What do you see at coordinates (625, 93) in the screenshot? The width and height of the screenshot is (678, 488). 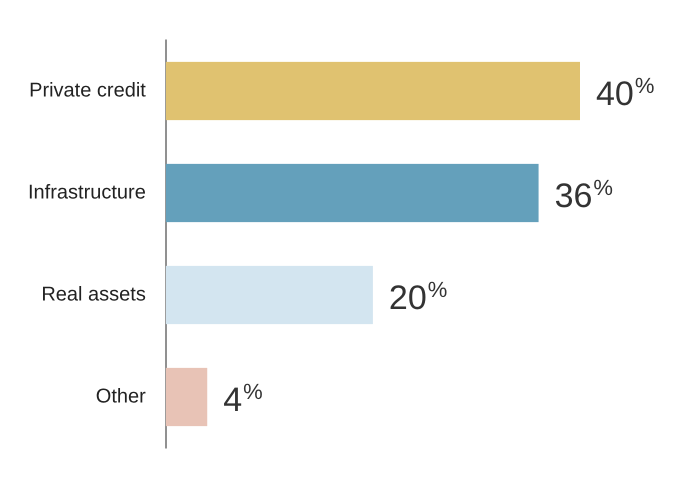 I see `data-label: 40%` at bounding box center [625, 93].